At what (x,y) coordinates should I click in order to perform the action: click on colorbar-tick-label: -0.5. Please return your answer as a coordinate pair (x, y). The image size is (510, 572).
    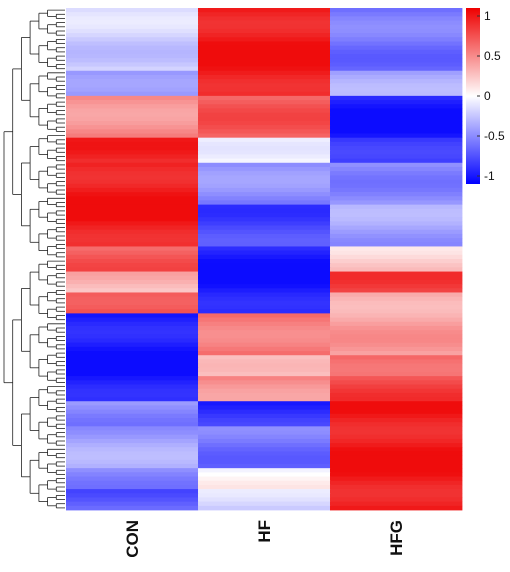
    Looking at the image, I should click on (494, 136).